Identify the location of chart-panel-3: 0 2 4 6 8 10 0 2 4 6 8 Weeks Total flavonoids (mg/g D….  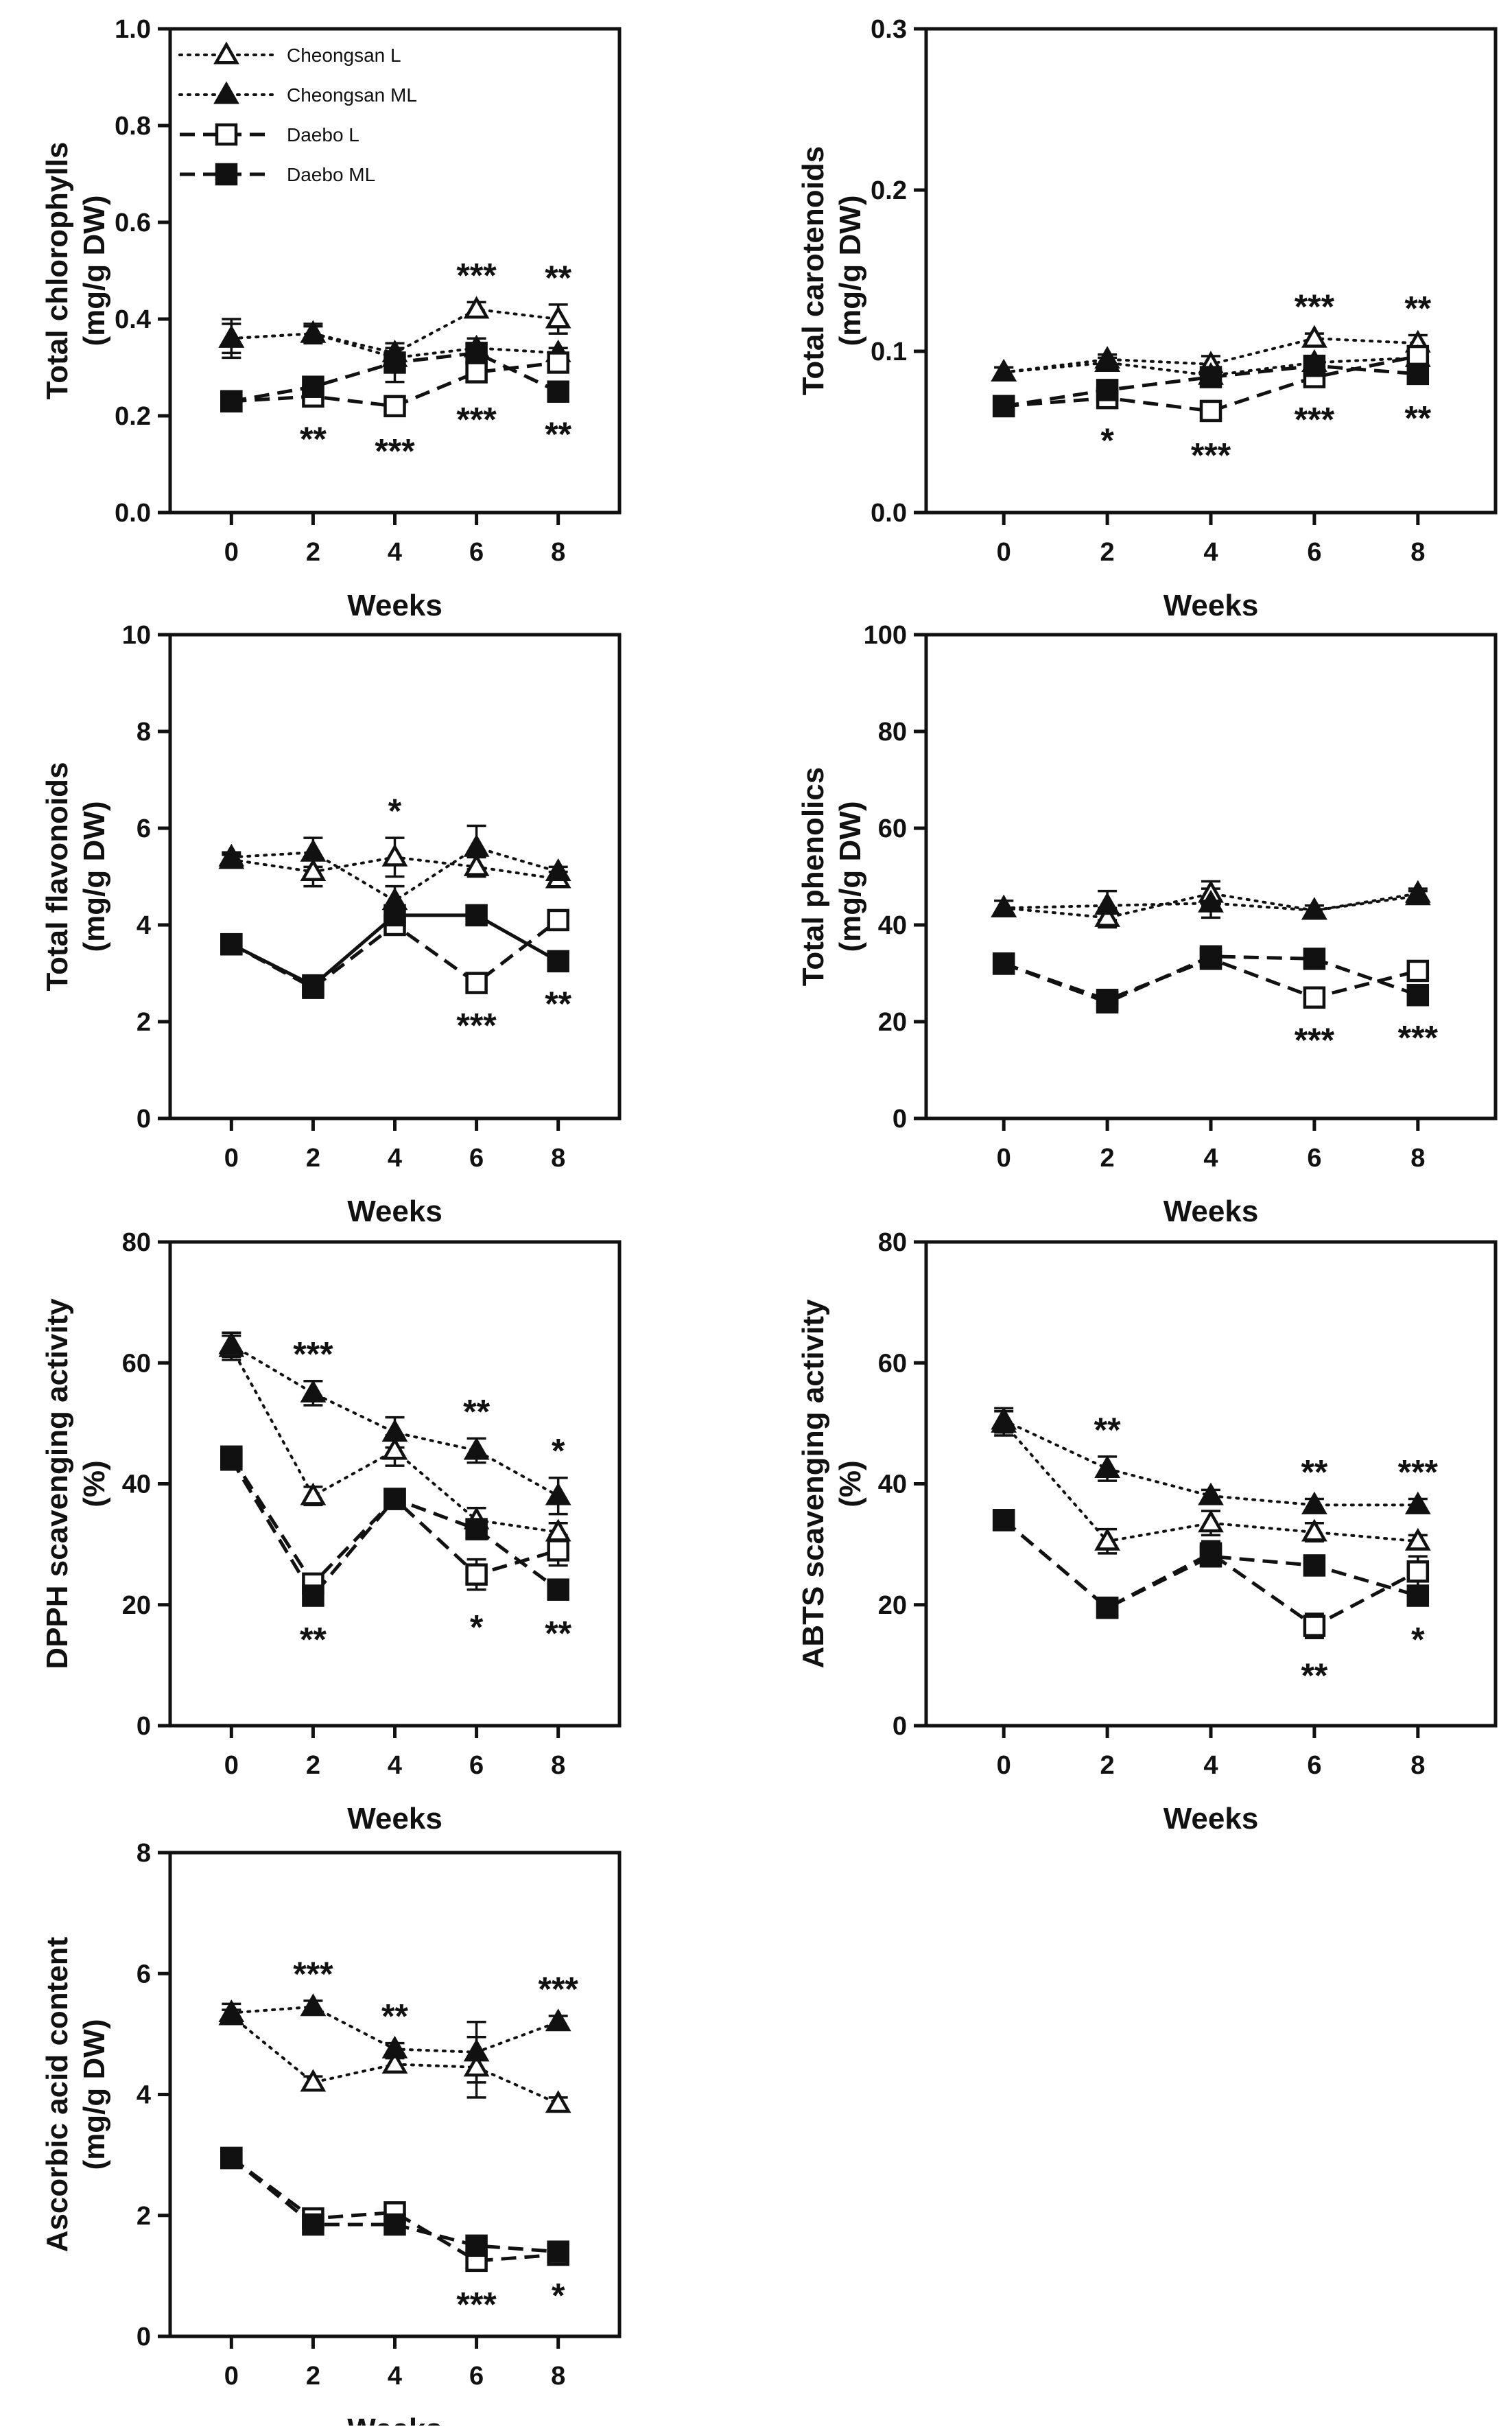
(331, 925).